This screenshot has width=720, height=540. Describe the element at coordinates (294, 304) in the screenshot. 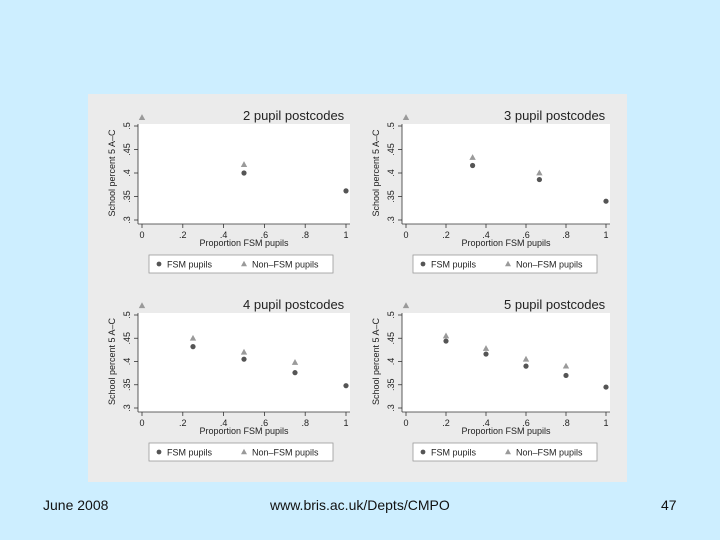

I see `panel-title: 4 pupil postcodes` at that location.